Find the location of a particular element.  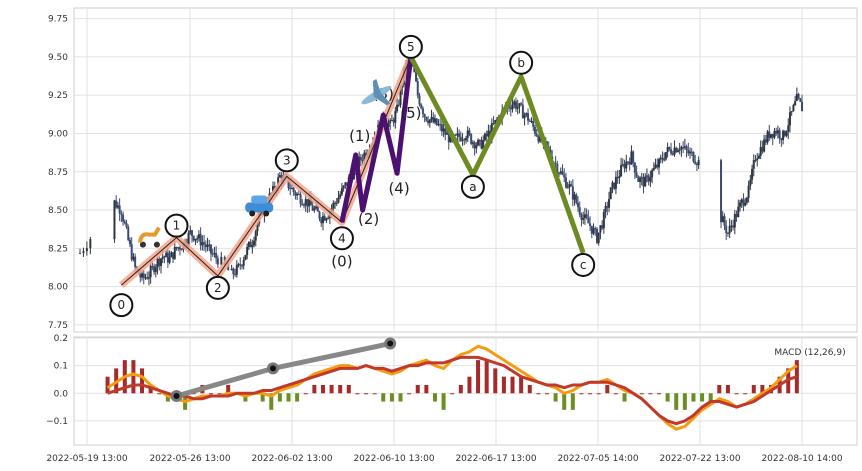

price-tick-label: 9.25 is located at coordinates (58, 96).